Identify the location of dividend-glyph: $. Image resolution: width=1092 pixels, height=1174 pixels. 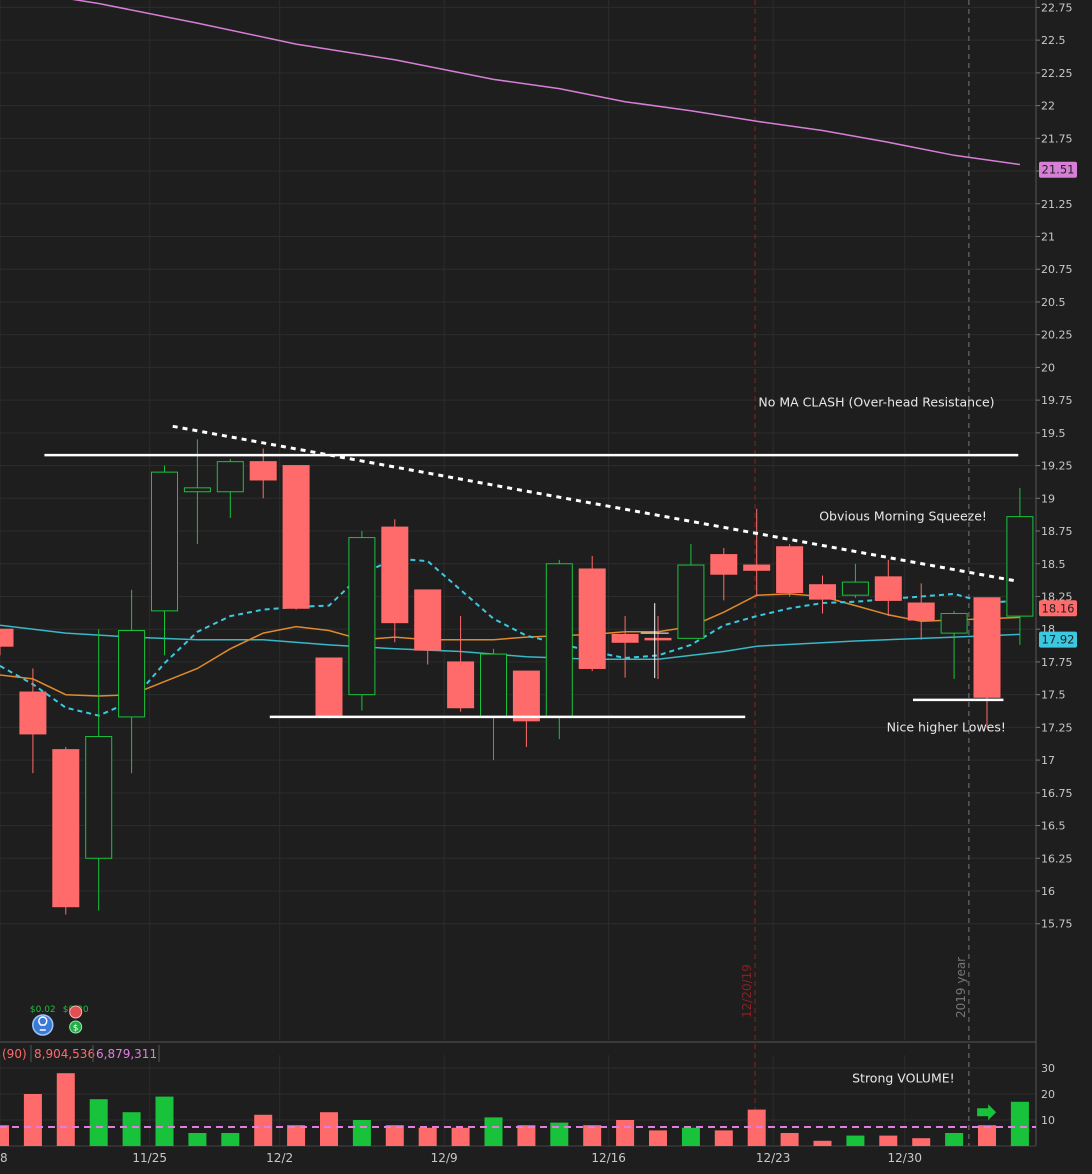
(76, 1029).